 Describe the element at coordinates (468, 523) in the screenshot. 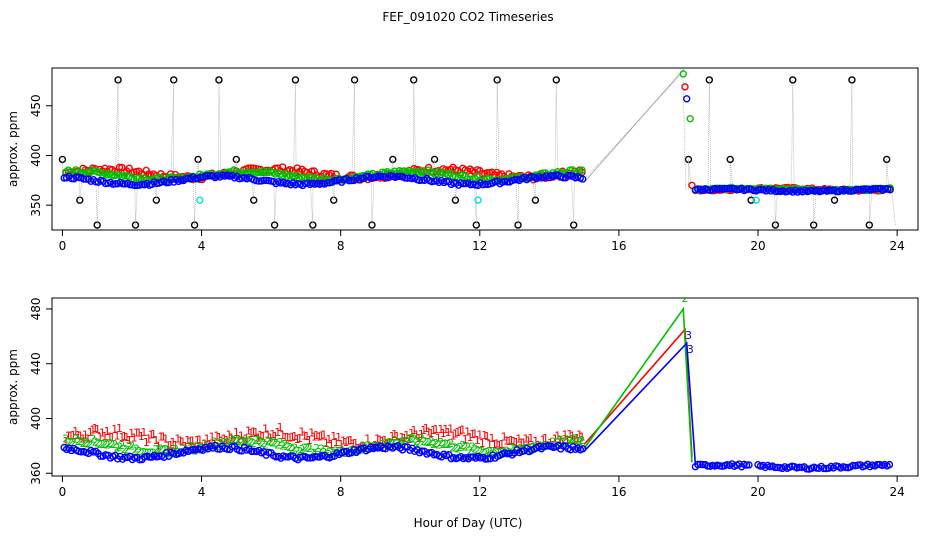

I see `x-axis-label: Hour of Day (UTC)` at that location.